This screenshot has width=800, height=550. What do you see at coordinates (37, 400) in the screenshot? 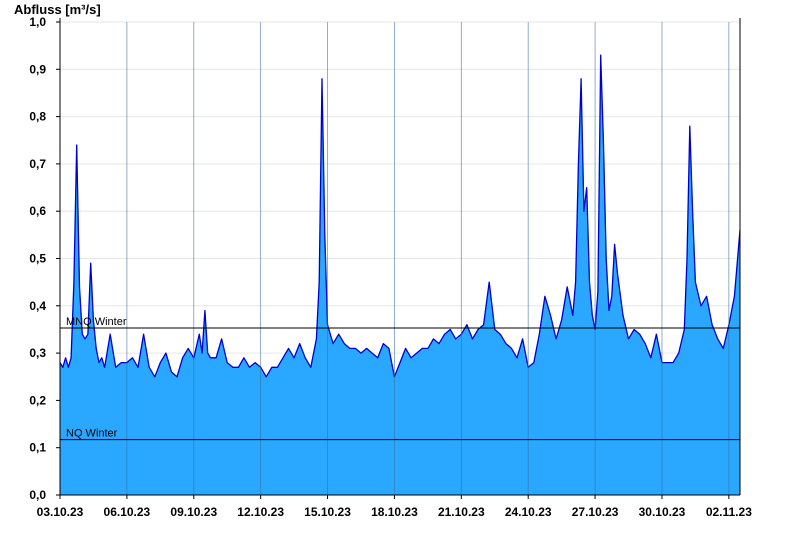
I see `y-tick-label-2: 0,2` at bounding box center [37, 400].